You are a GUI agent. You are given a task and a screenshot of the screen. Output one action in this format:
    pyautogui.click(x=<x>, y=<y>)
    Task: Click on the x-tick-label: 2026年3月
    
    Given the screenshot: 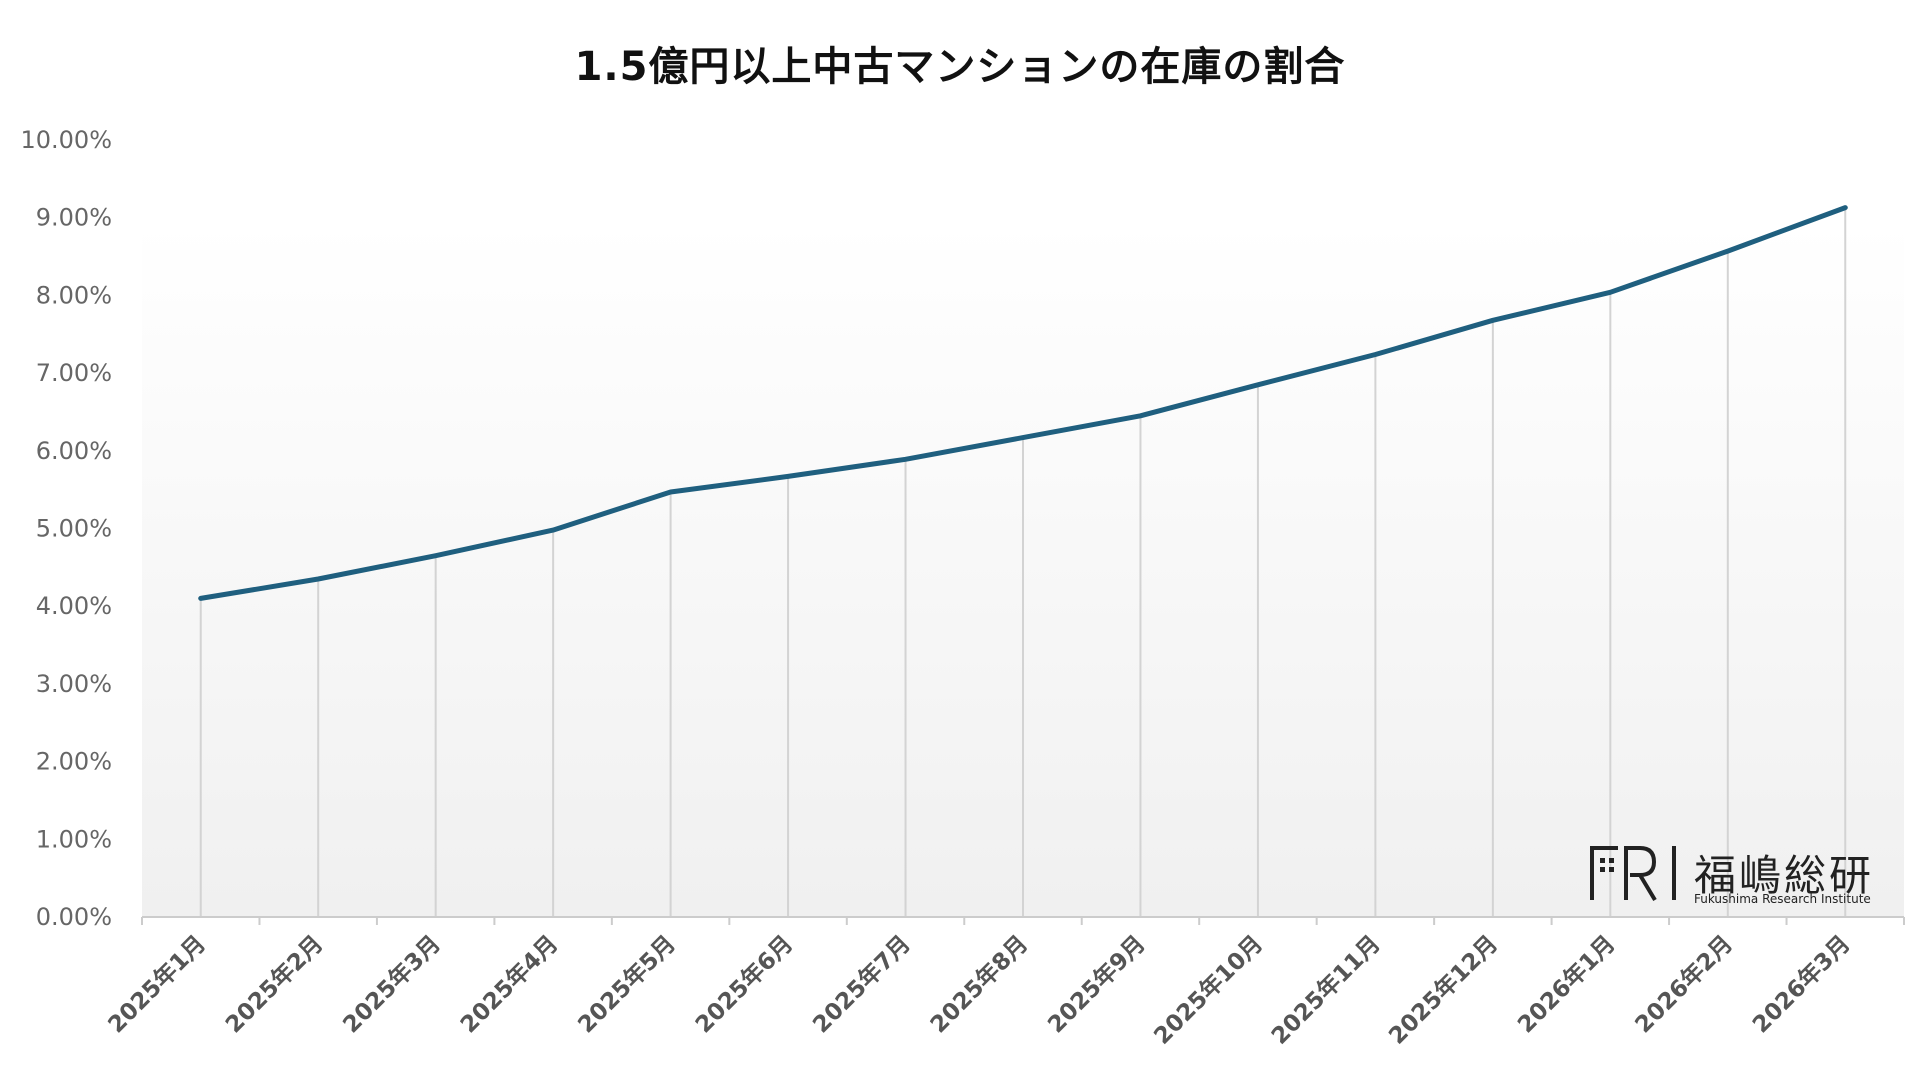 What is the action you would take?
    pyautogui.click(x=1801, y=984)
    